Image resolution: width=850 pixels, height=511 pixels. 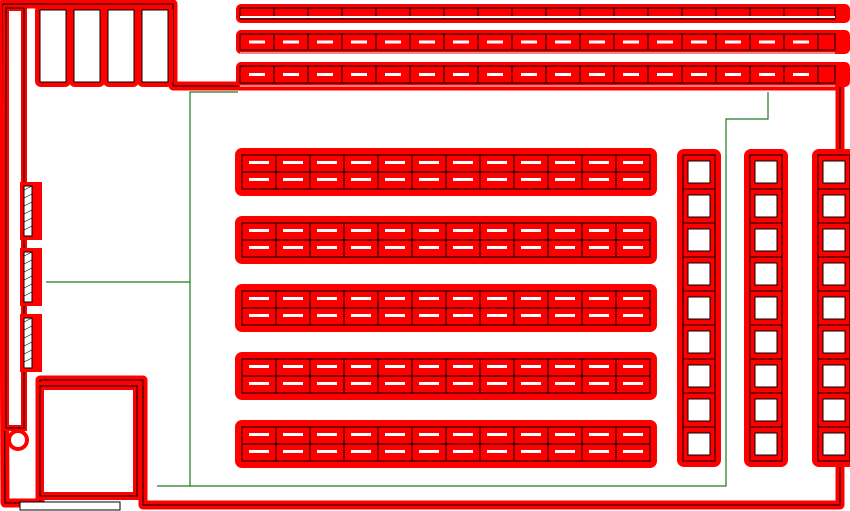 I want to click on door-group, so click(x=31, y=277).